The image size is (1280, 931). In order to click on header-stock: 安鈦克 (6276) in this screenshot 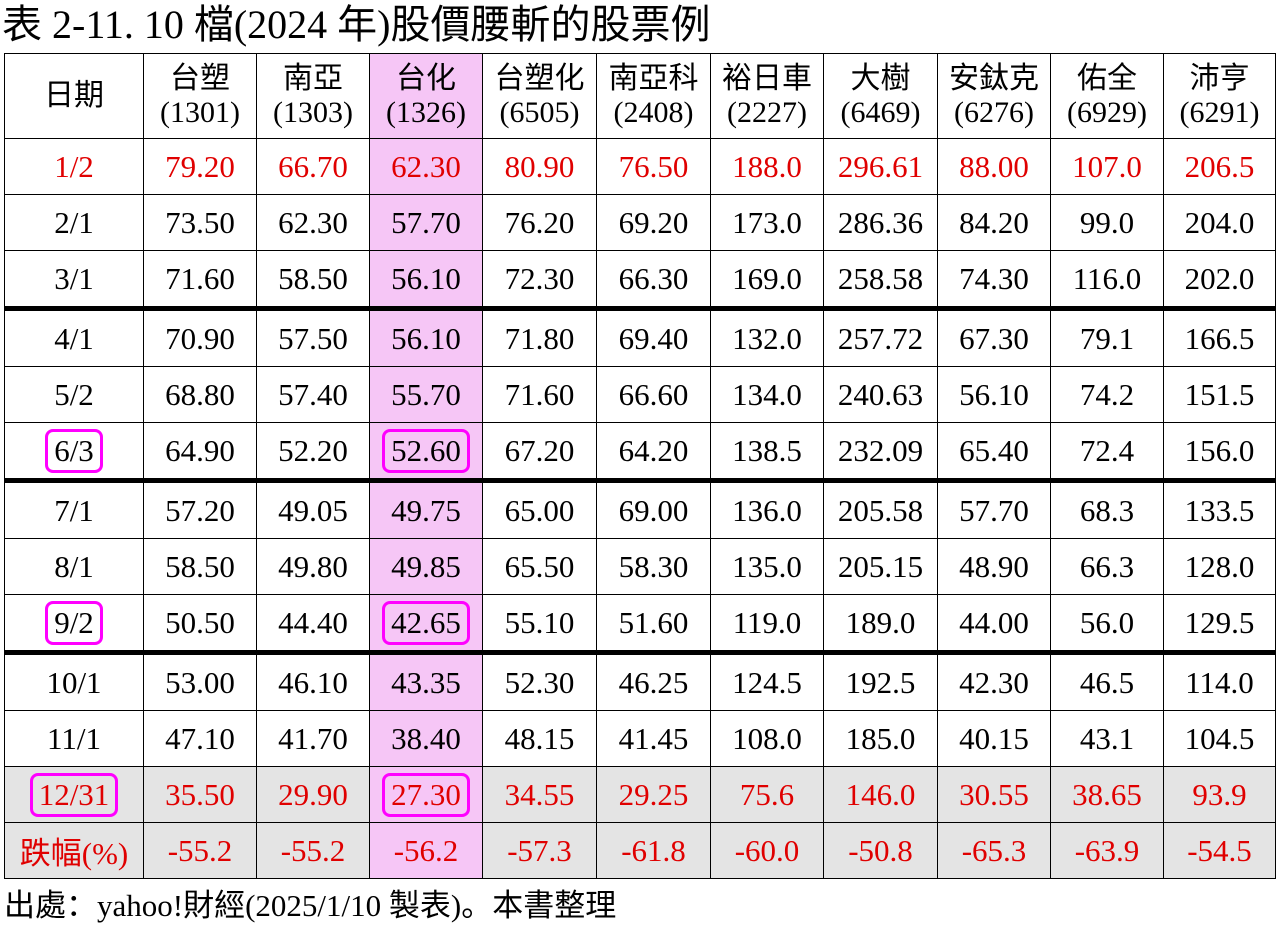, I will do `click(994, 96)`.